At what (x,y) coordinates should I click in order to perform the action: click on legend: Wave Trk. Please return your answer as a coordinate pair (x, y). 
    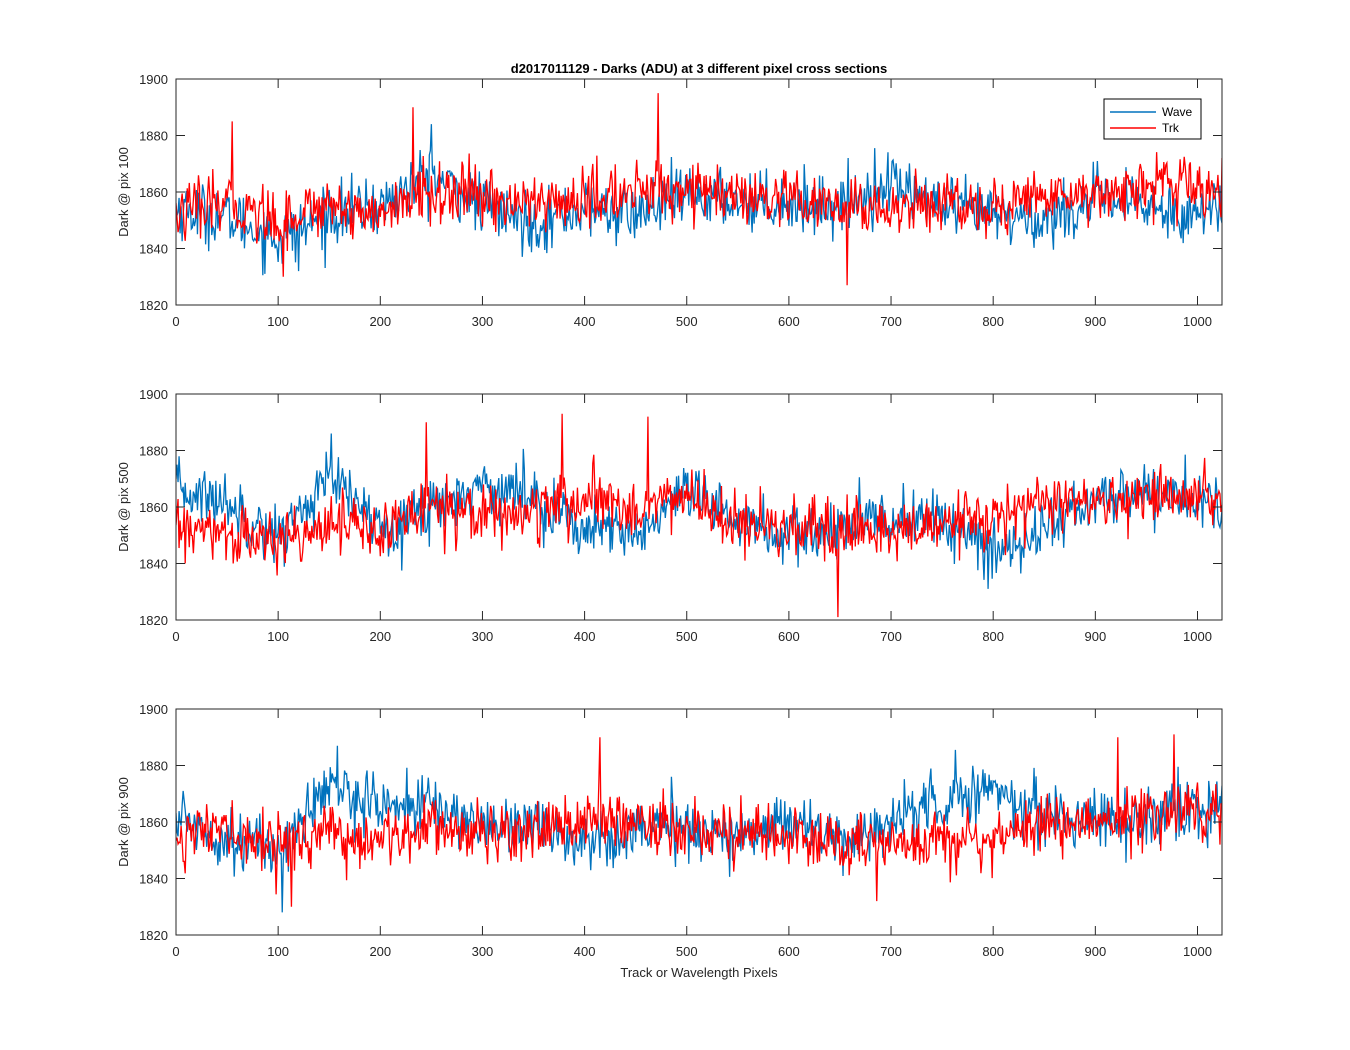
    Looking at the image, I should click on (1152, 119).